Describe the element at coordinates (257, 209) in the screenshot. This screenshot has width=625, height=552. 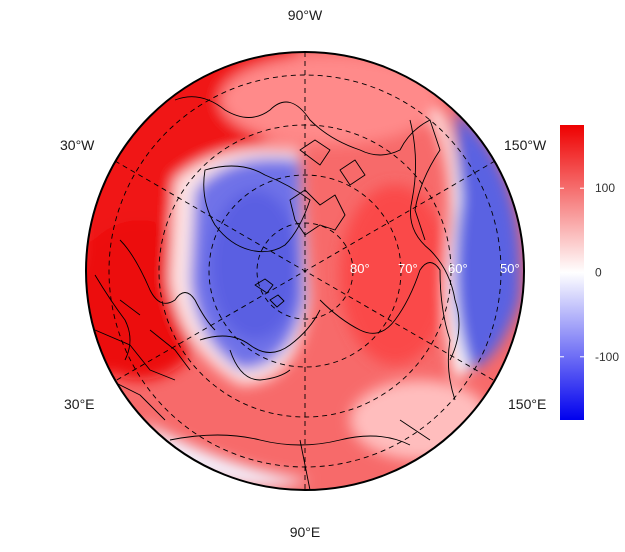
I see `greenland-coast` at that location.